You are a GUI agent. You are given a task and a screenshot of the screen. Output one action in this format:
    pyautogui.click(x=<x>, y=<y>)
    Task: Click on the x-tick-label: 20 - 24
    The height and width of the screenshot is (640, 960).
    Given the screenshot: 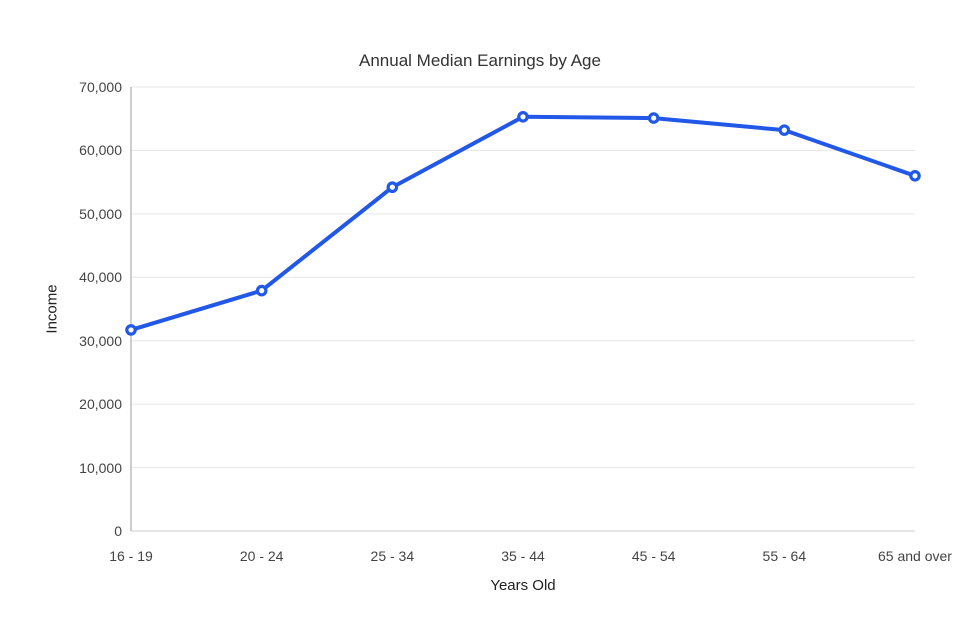 What is the action you would take?
    pyautogui.click(x=261, y=556)
    